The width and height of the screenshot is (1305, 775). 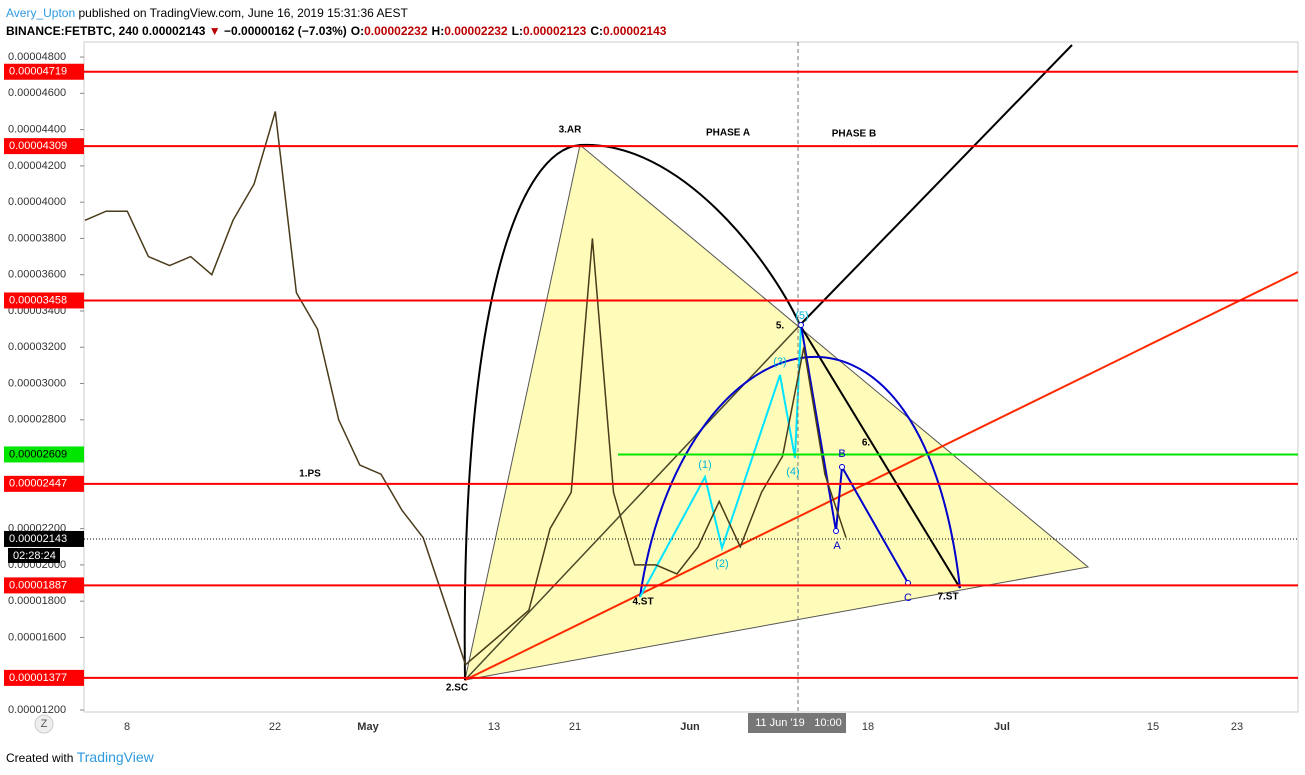 I want to click on ohlc-key: O:, so click(x=357, y=31).